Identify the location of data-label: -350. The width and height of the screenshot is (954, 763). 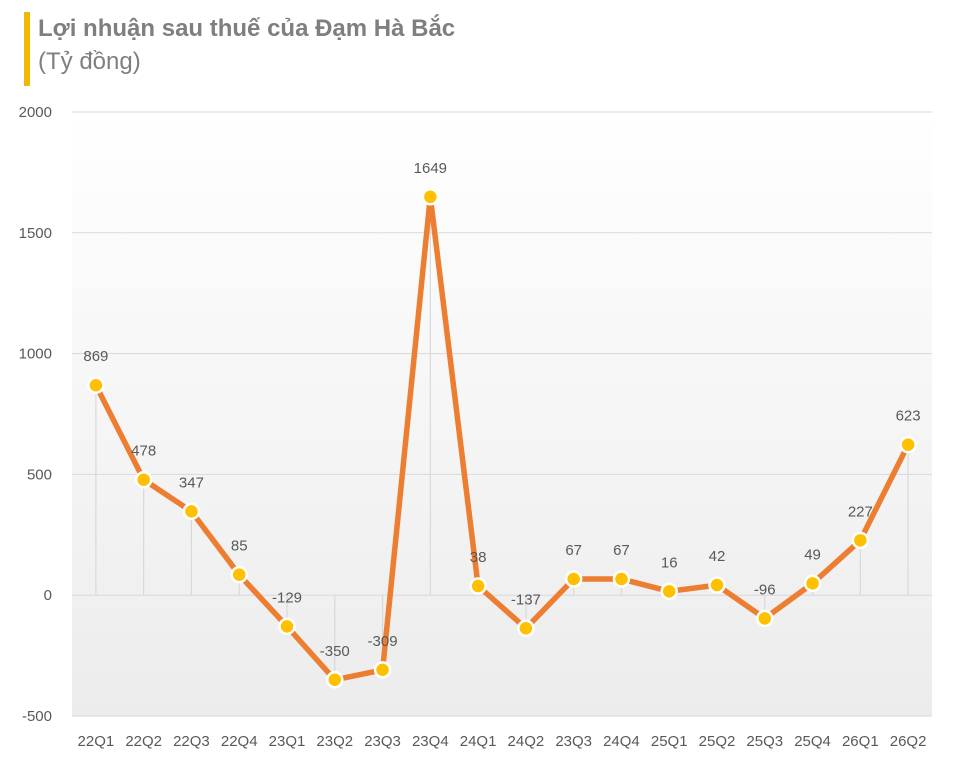
(335, 651).